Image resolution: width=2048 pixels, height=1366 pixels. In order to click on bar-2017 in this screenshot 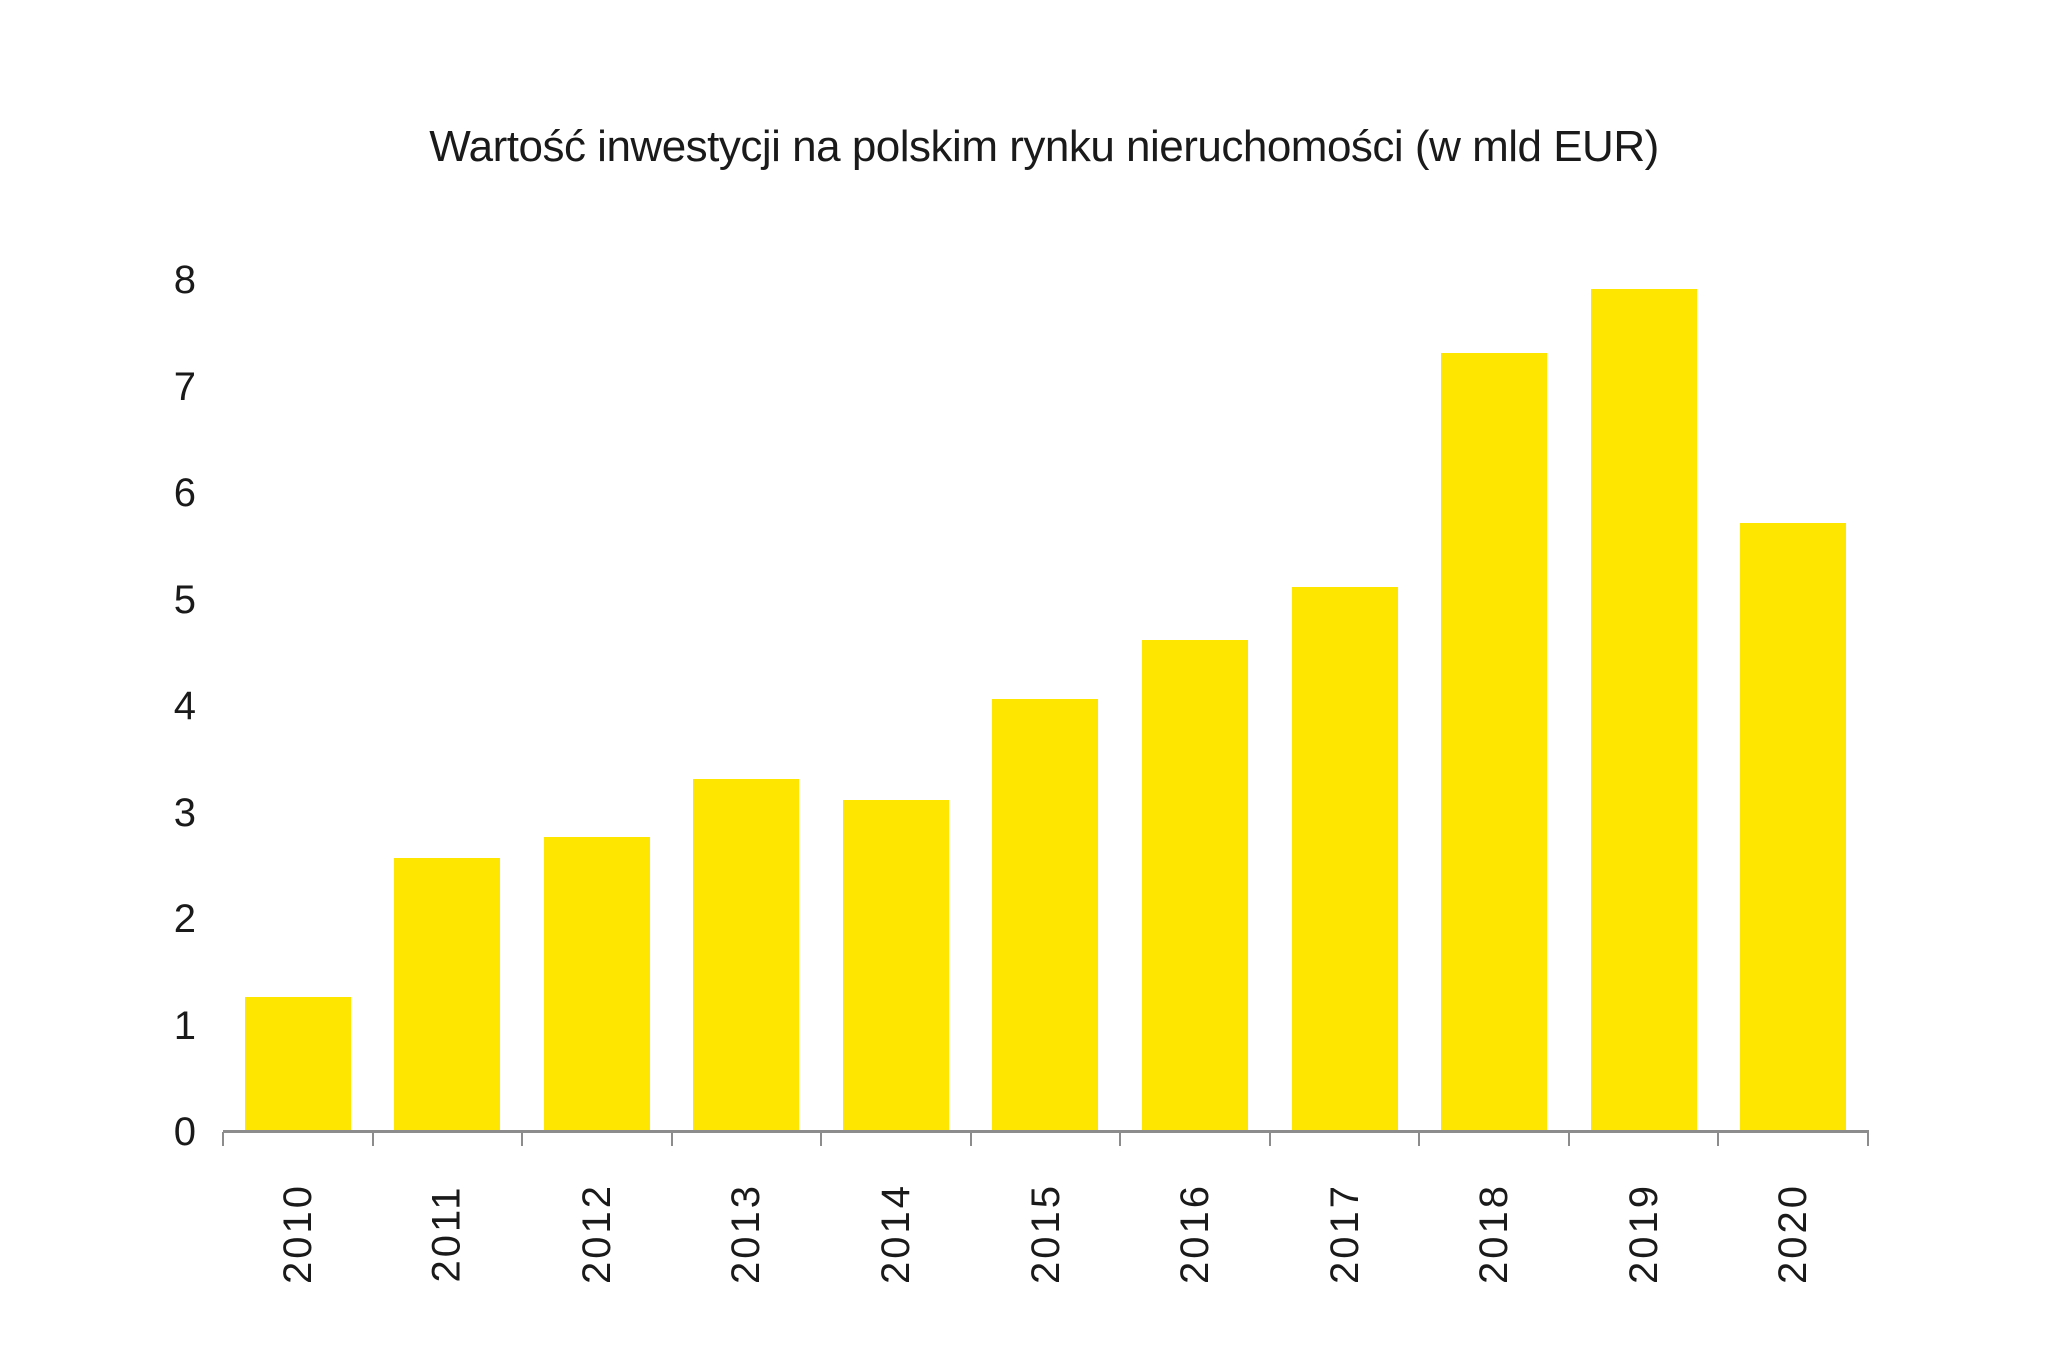, I will do `click(1345, 858)`.